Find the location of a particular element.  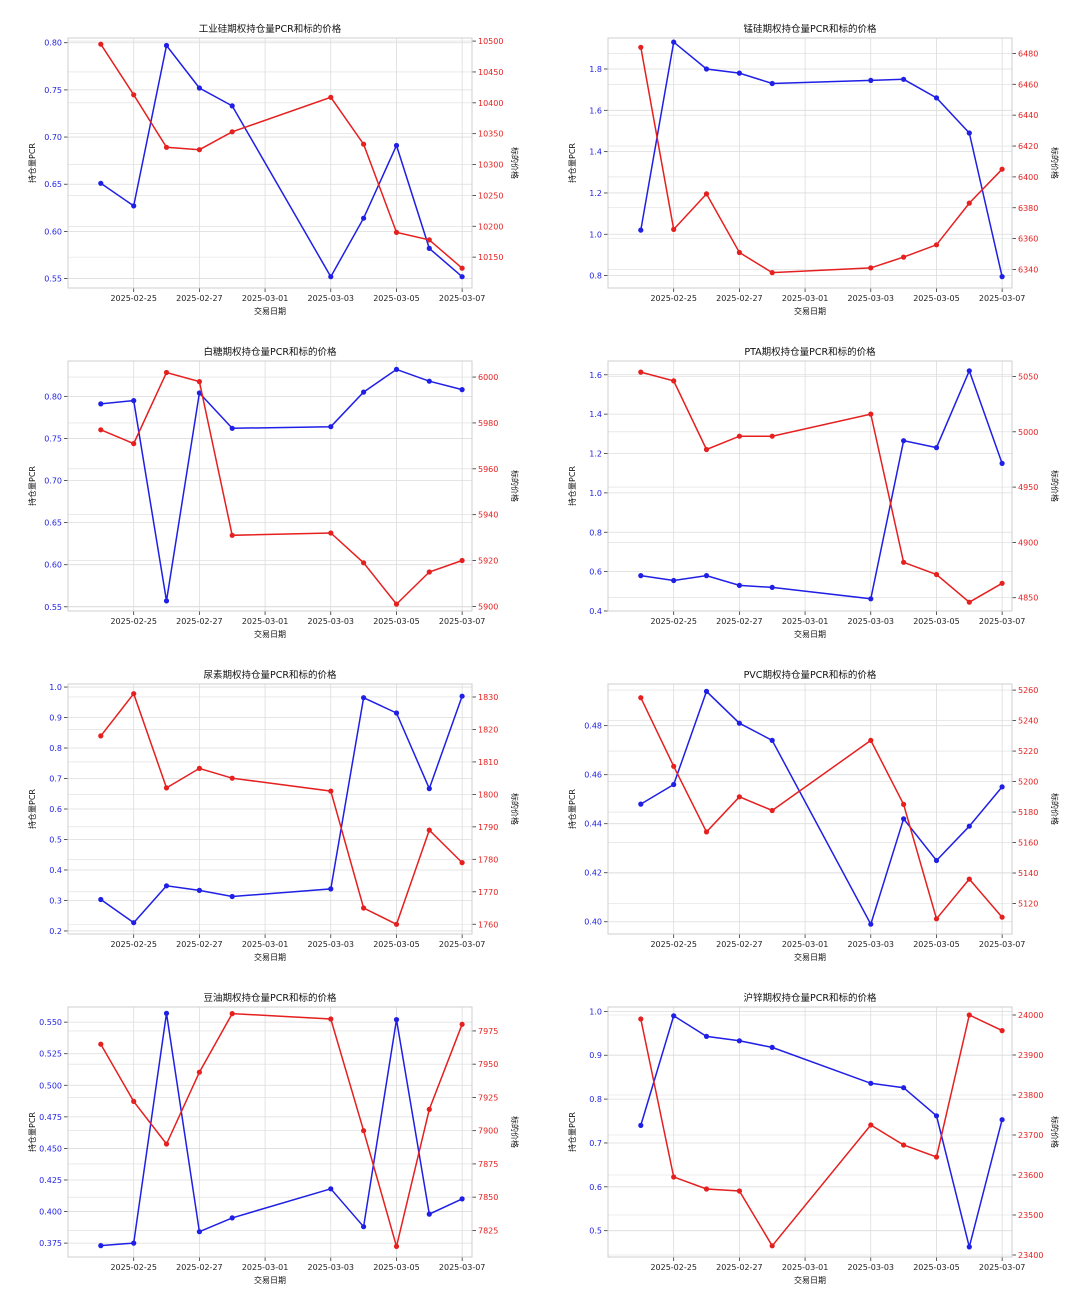

y2-tick-label: 1810 is located at coordinates (488, 762).